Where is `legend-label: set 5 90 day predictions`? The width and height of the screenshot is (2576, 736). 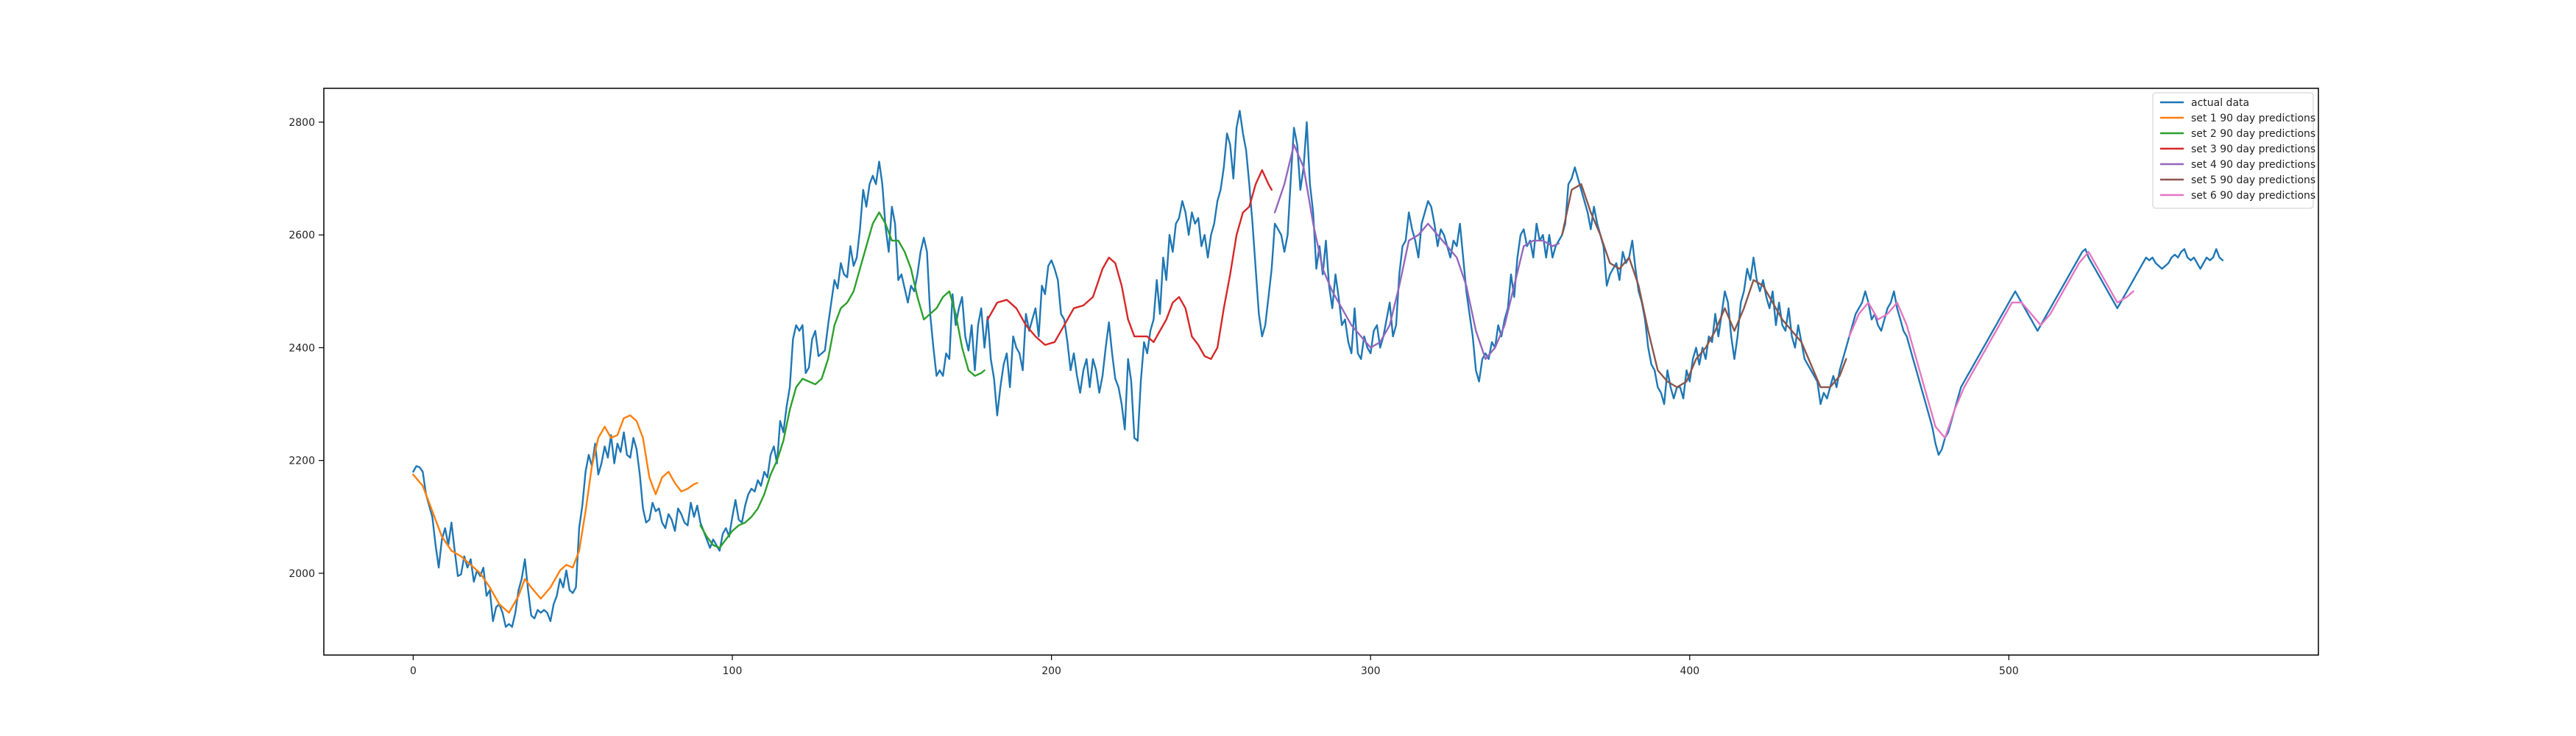
legend-label: set 5 90 day predictions is located at coordinates (2253, 180).